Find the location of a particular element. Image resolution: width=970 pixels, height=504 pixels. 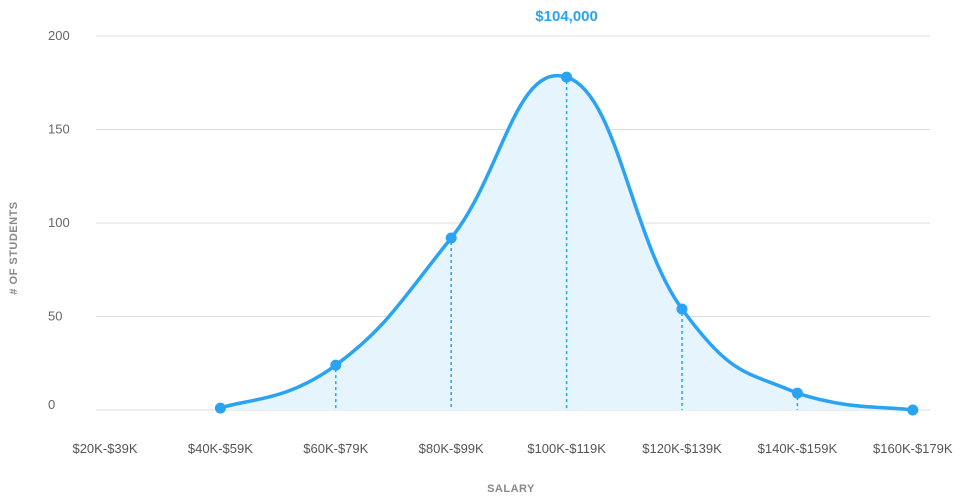

y-tick-label: 150 is located at coordinates (59, 129).